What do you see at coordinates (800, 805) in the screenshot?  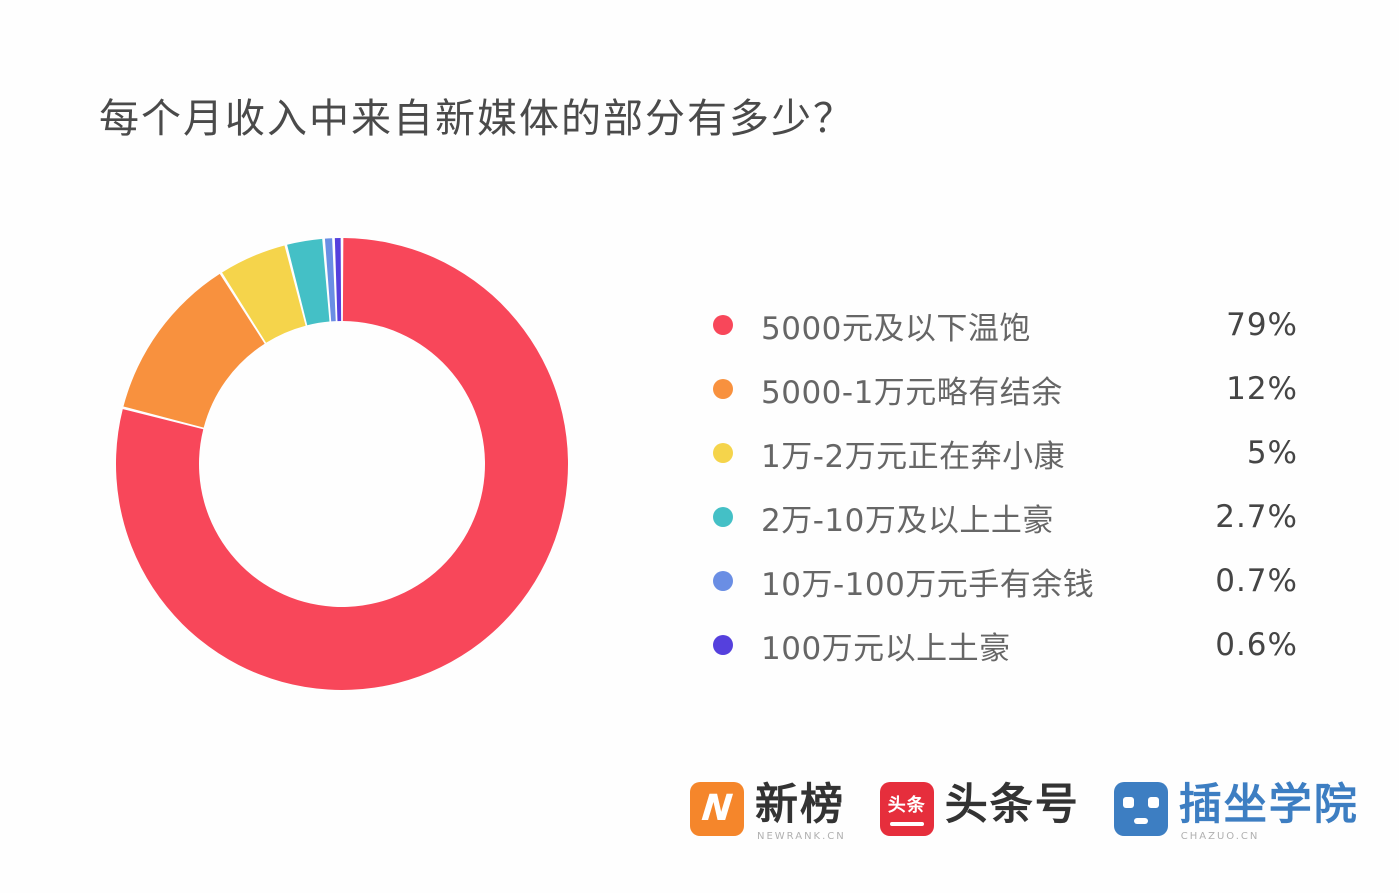 I see `newrank-brand-text: 新榜` at bounding box center [800, 805].